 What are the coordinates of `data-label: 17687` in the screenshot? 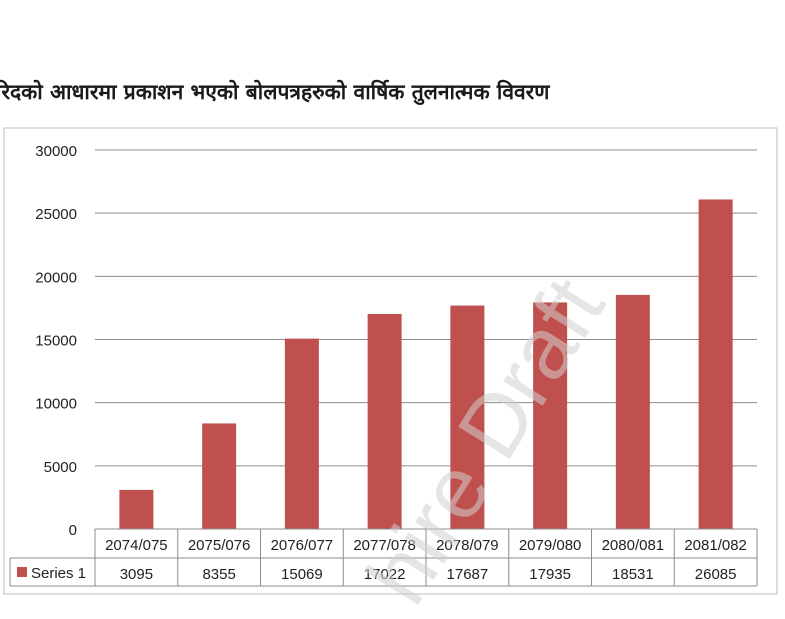 It's located at (468, 574).